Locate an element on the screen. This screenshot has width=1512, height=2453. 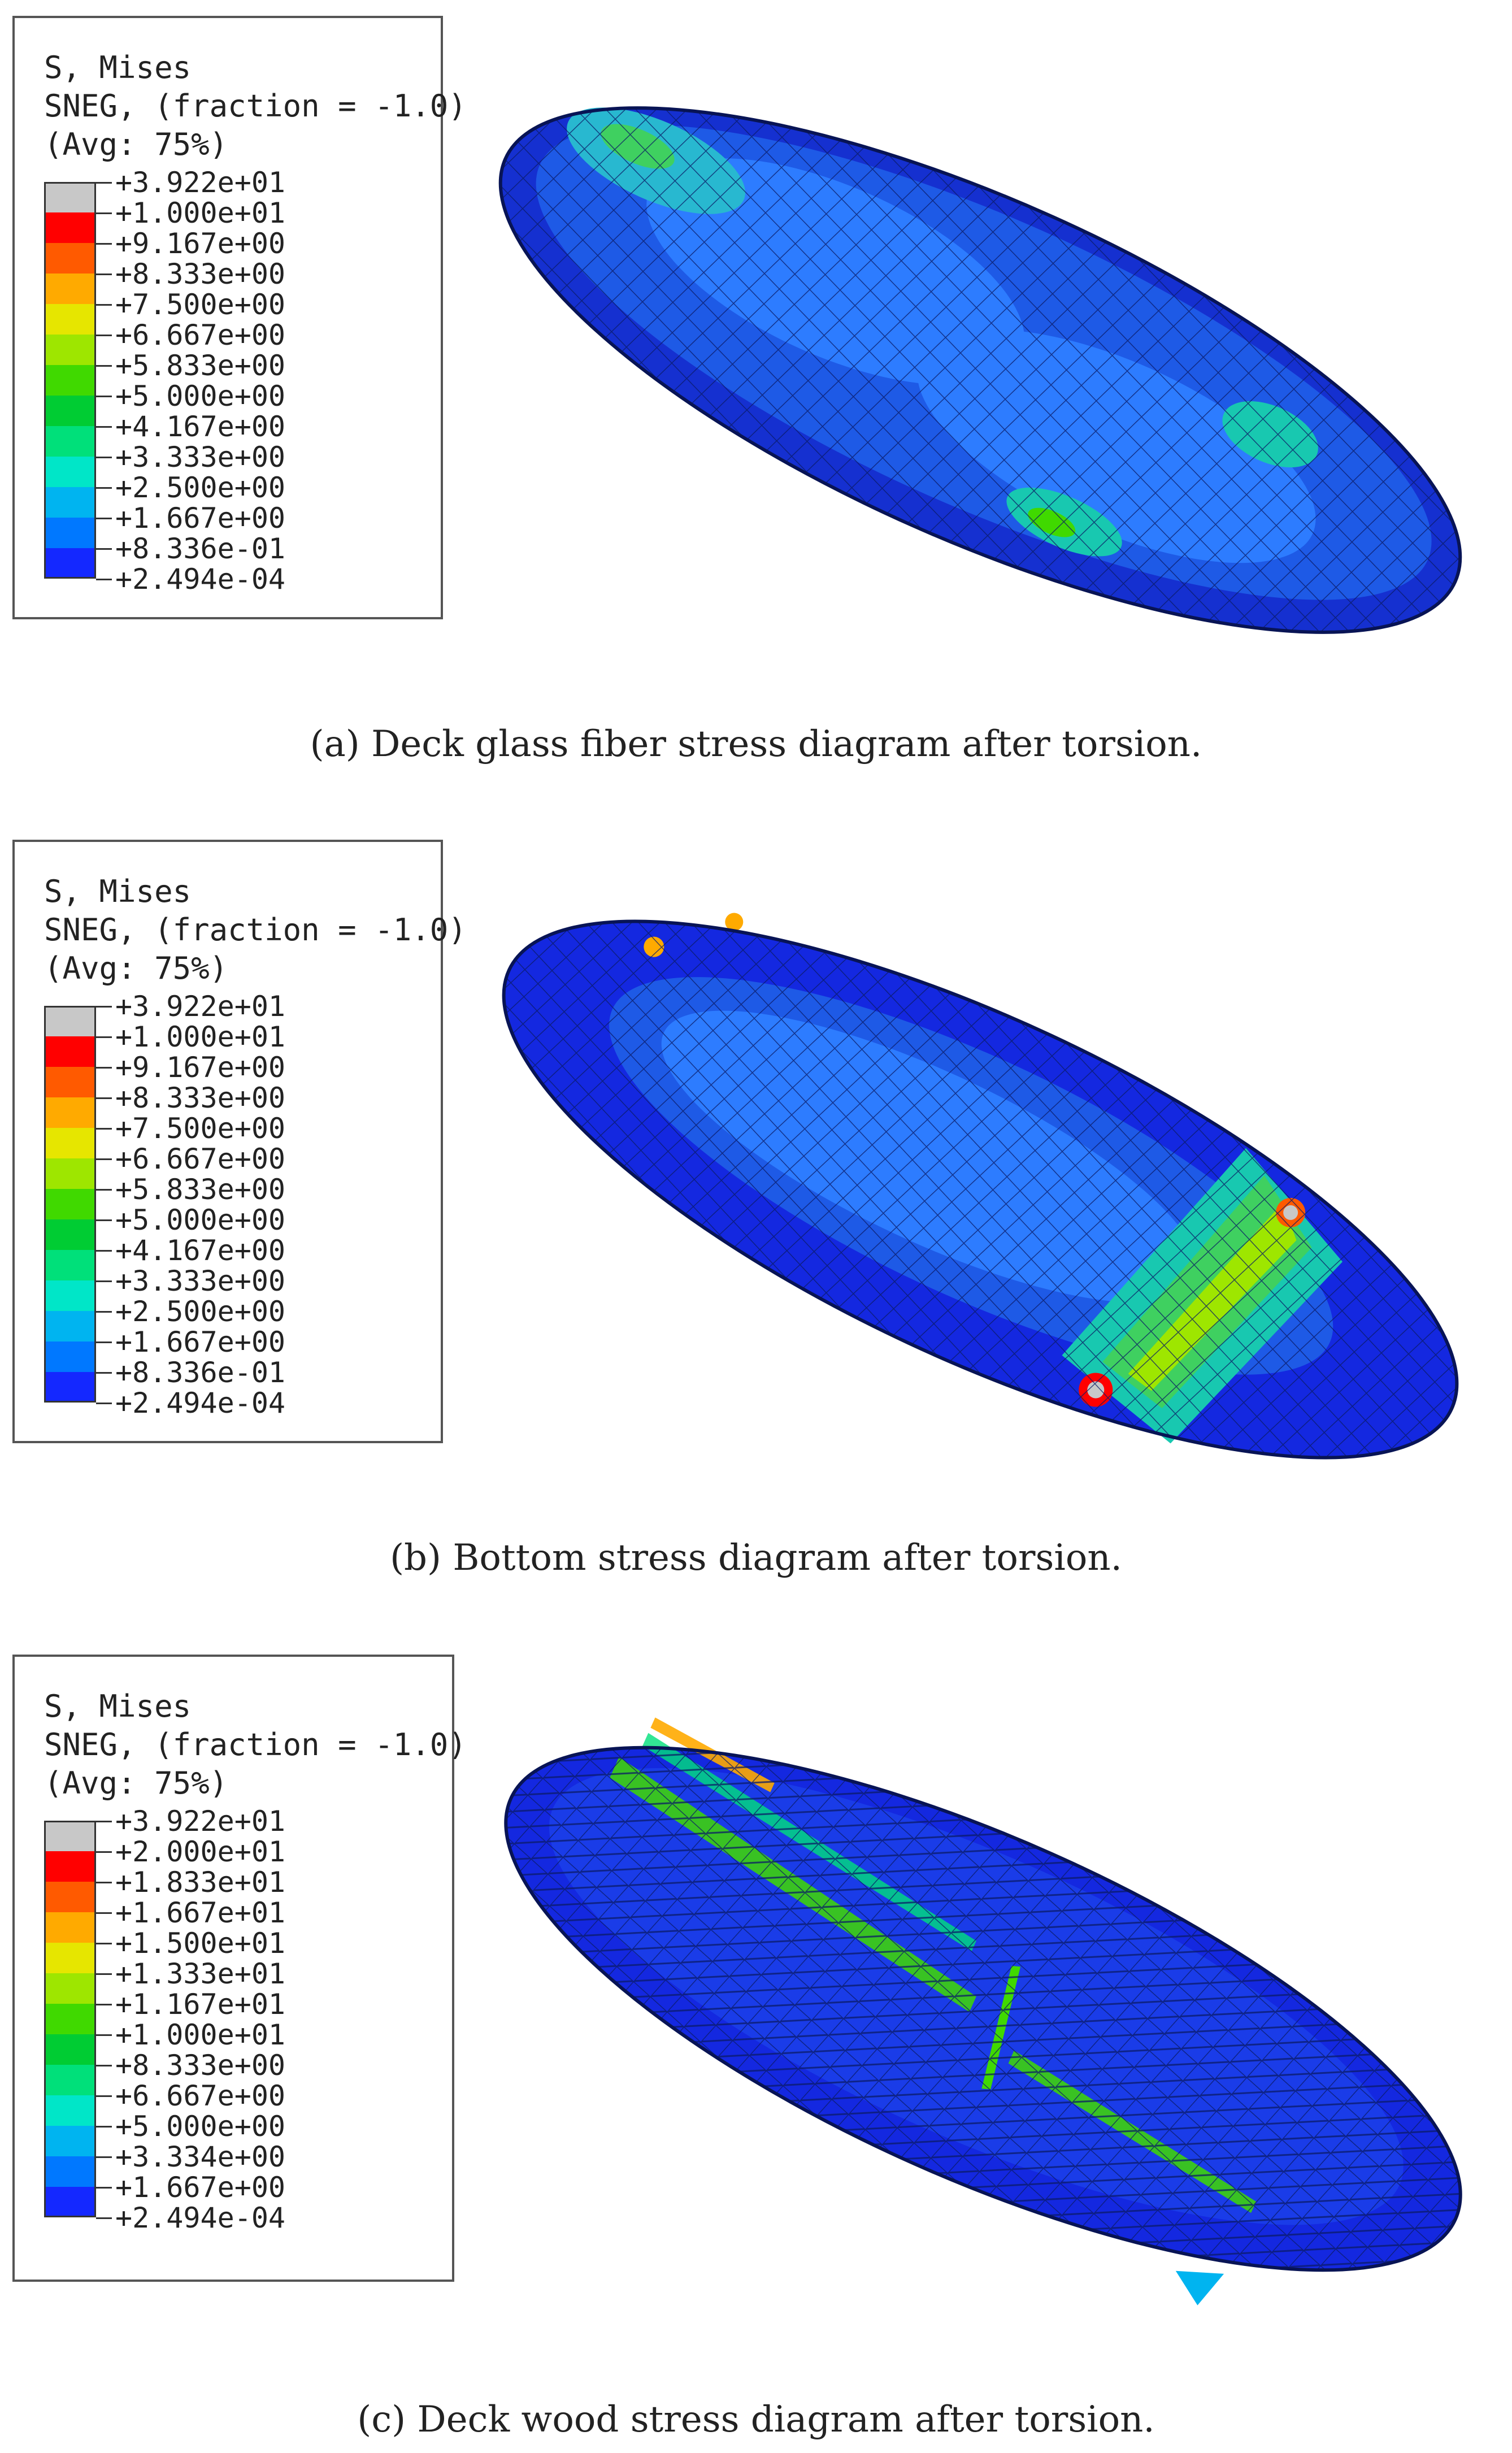
legend-label: +1.667e+01 is located at coordinates (200, 1912).